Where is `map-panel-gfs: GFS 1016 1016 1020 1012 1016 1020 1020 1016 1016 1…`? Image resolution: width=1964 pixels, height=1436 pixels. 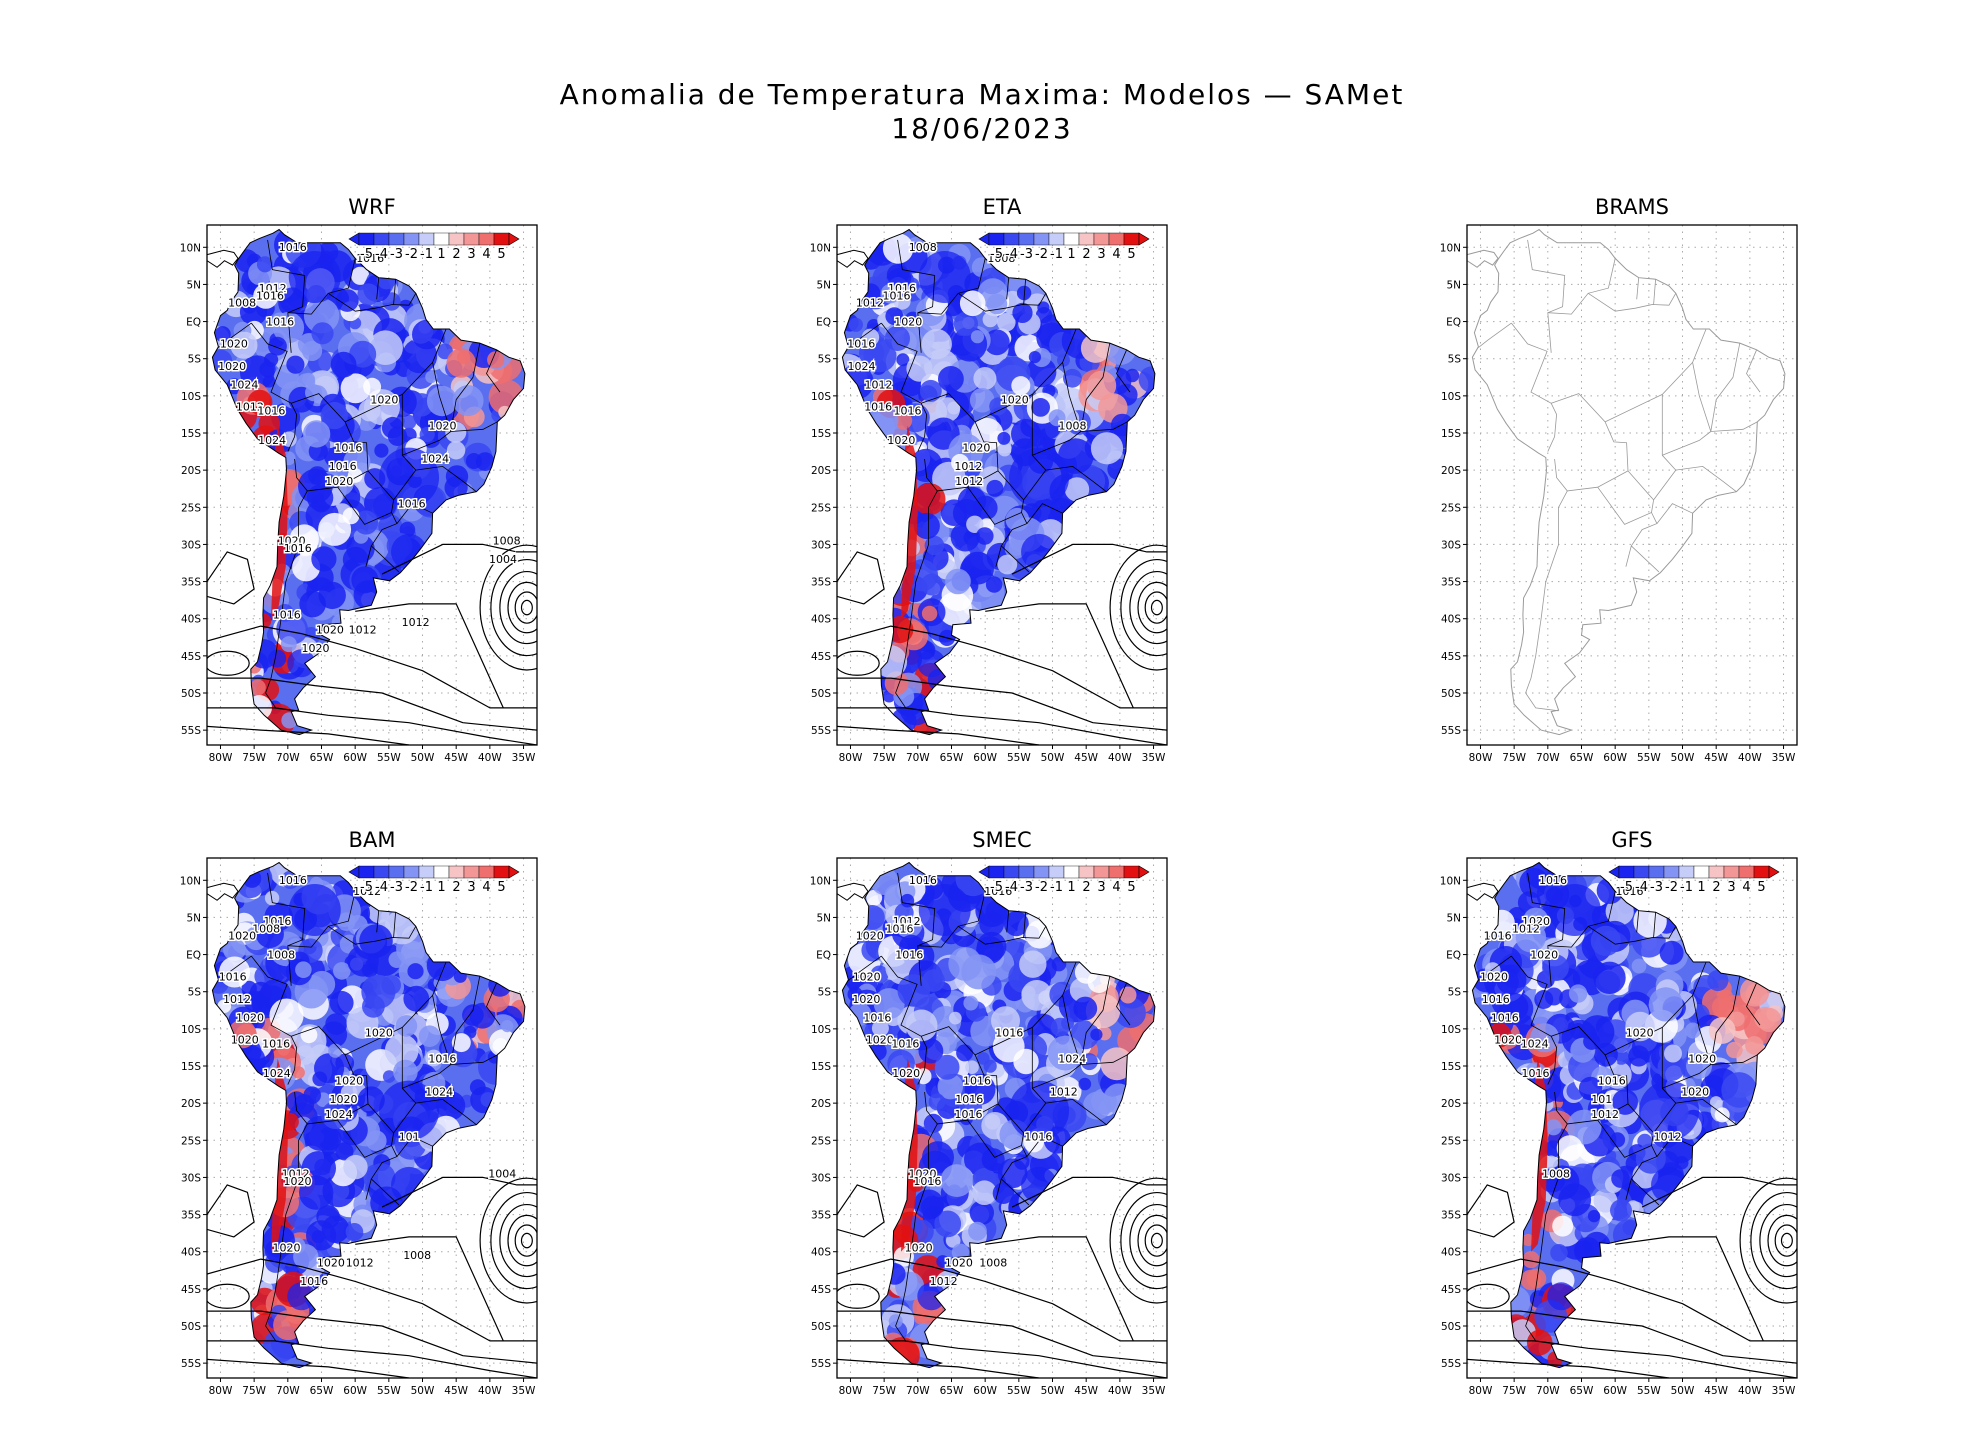 map-panel-gfs: GFS 1016 1016 1020 1012 1016 1020 1020 1016 1016 1… is located at coordinates (1620, 1118).